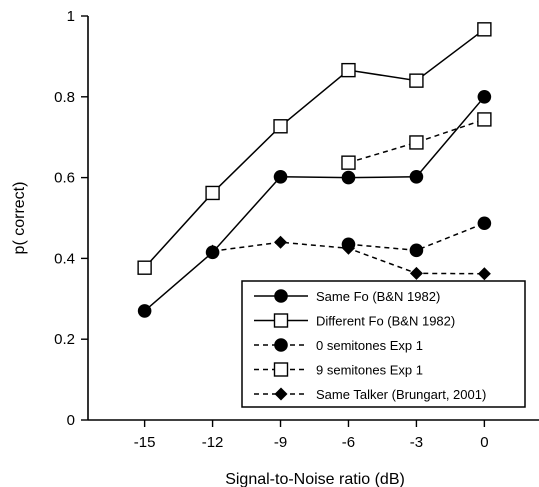  Describe the element at coordinates (71, 16) in the screenshot. I see `y-tick-label: 1` at that location.